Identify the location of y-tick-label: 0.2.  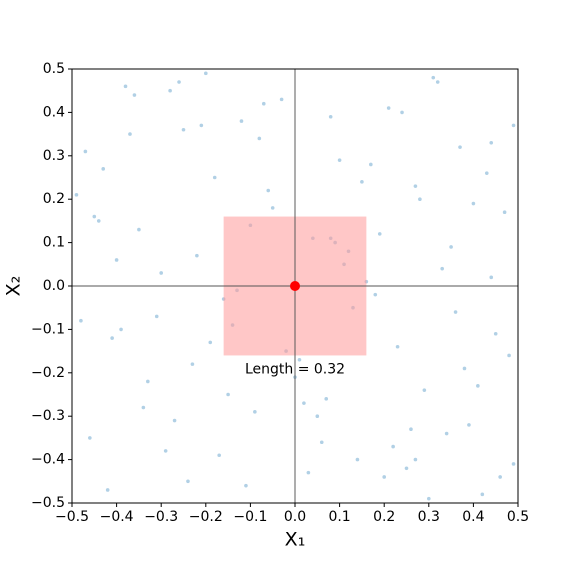
(54, 199).